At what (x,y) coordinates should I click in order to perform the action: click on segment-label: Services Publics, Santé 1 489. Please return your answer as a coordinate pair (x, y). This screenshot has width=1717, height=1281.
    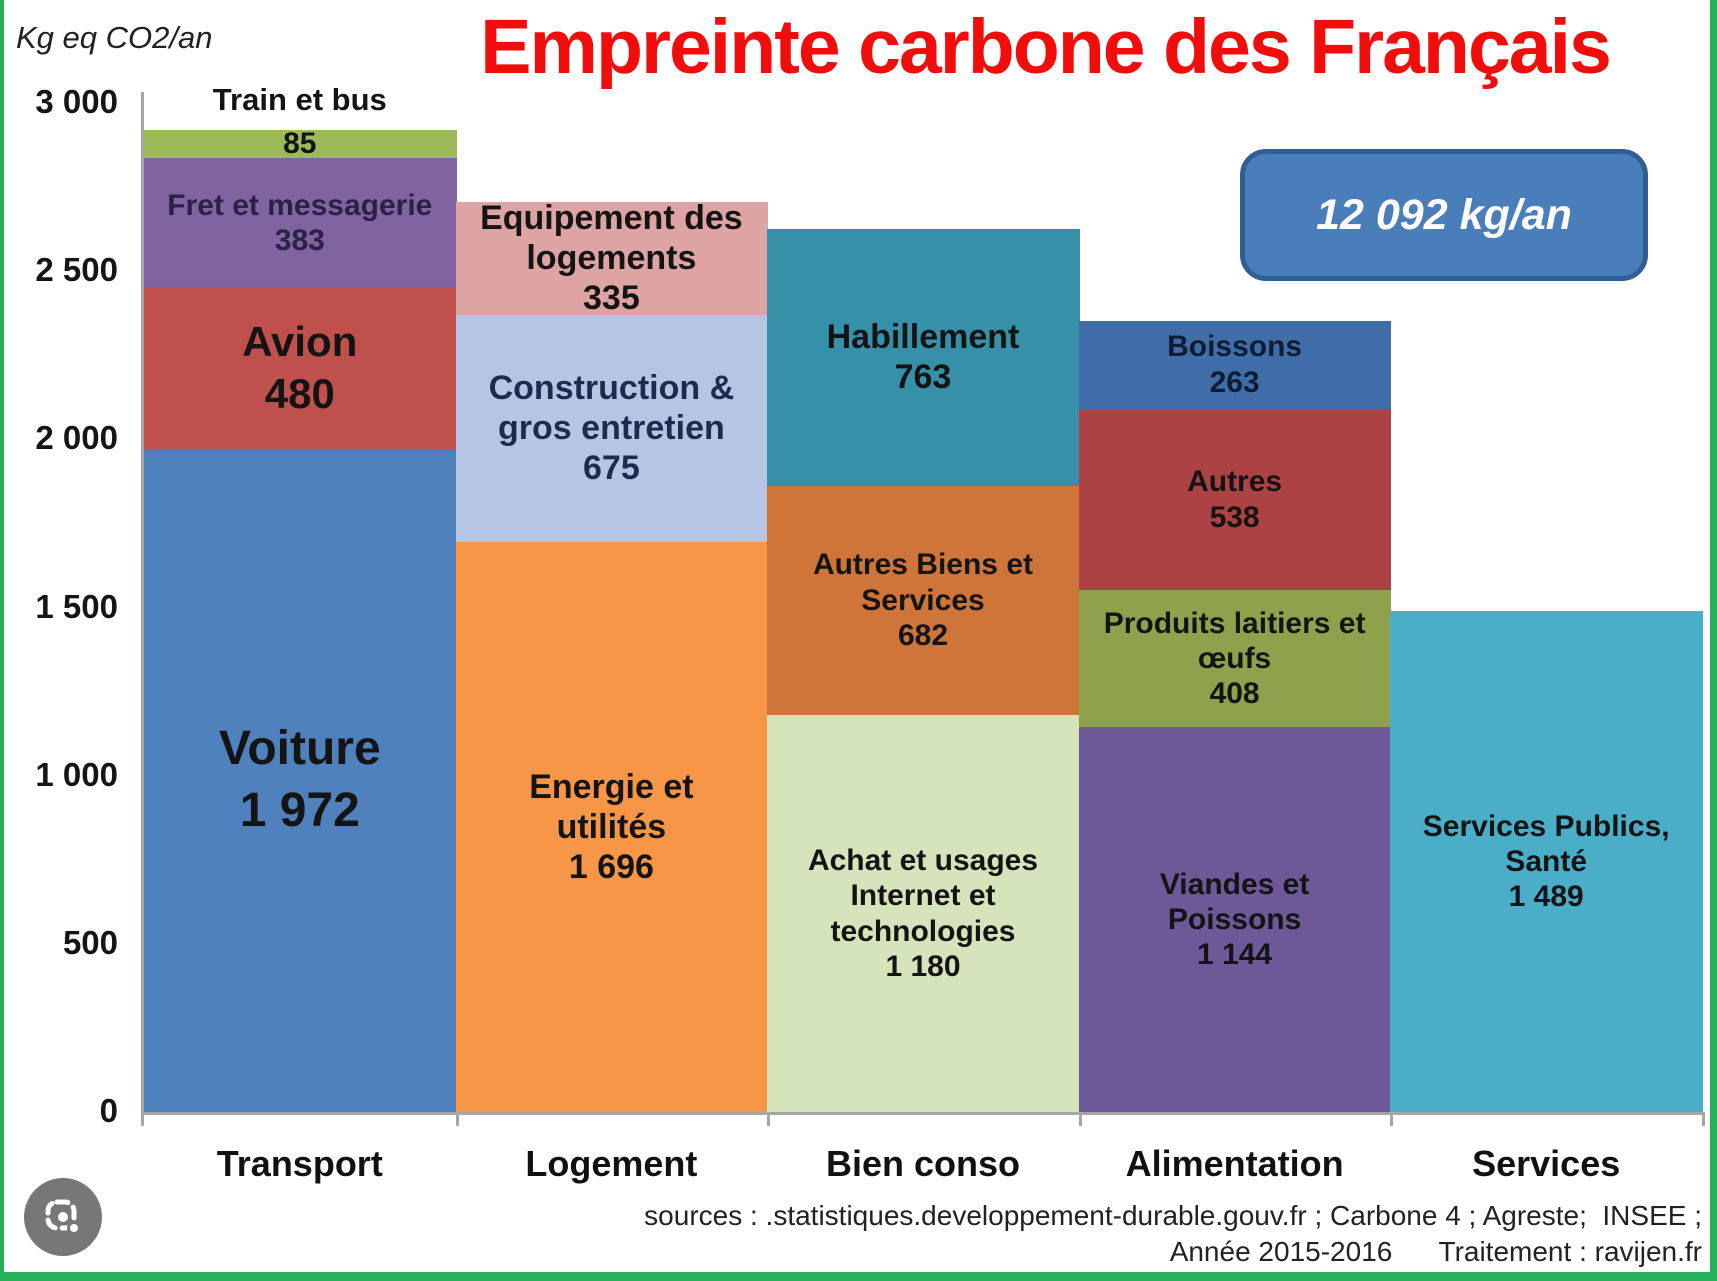
    Looking at the image, I should click on (1546, 861).